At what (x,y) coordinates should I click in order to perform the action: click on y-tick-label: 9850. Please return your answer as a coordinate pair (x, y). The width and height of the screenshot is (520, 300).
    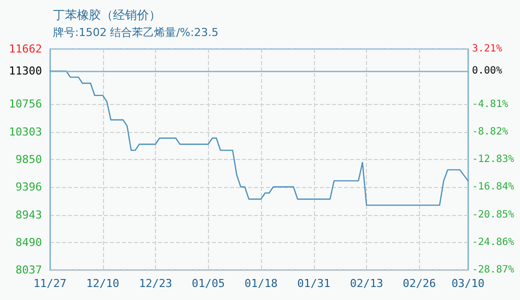
    Looking at the image, I should click on (29, 159).